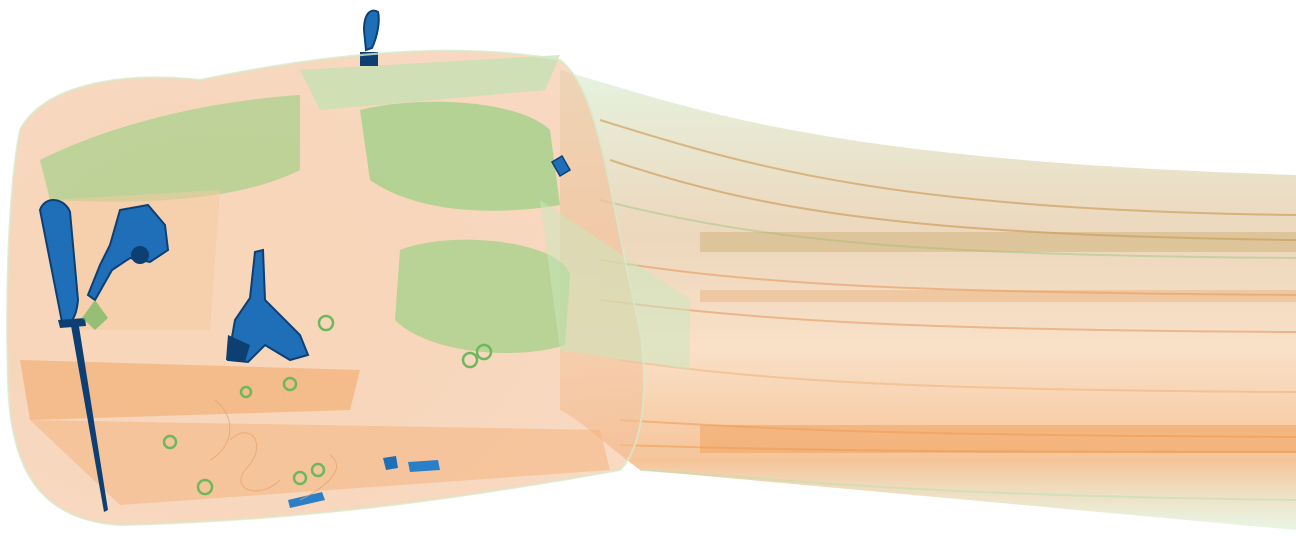 This screenshot has height=542, width=1296. I want to click on rings, so click(327, 405).